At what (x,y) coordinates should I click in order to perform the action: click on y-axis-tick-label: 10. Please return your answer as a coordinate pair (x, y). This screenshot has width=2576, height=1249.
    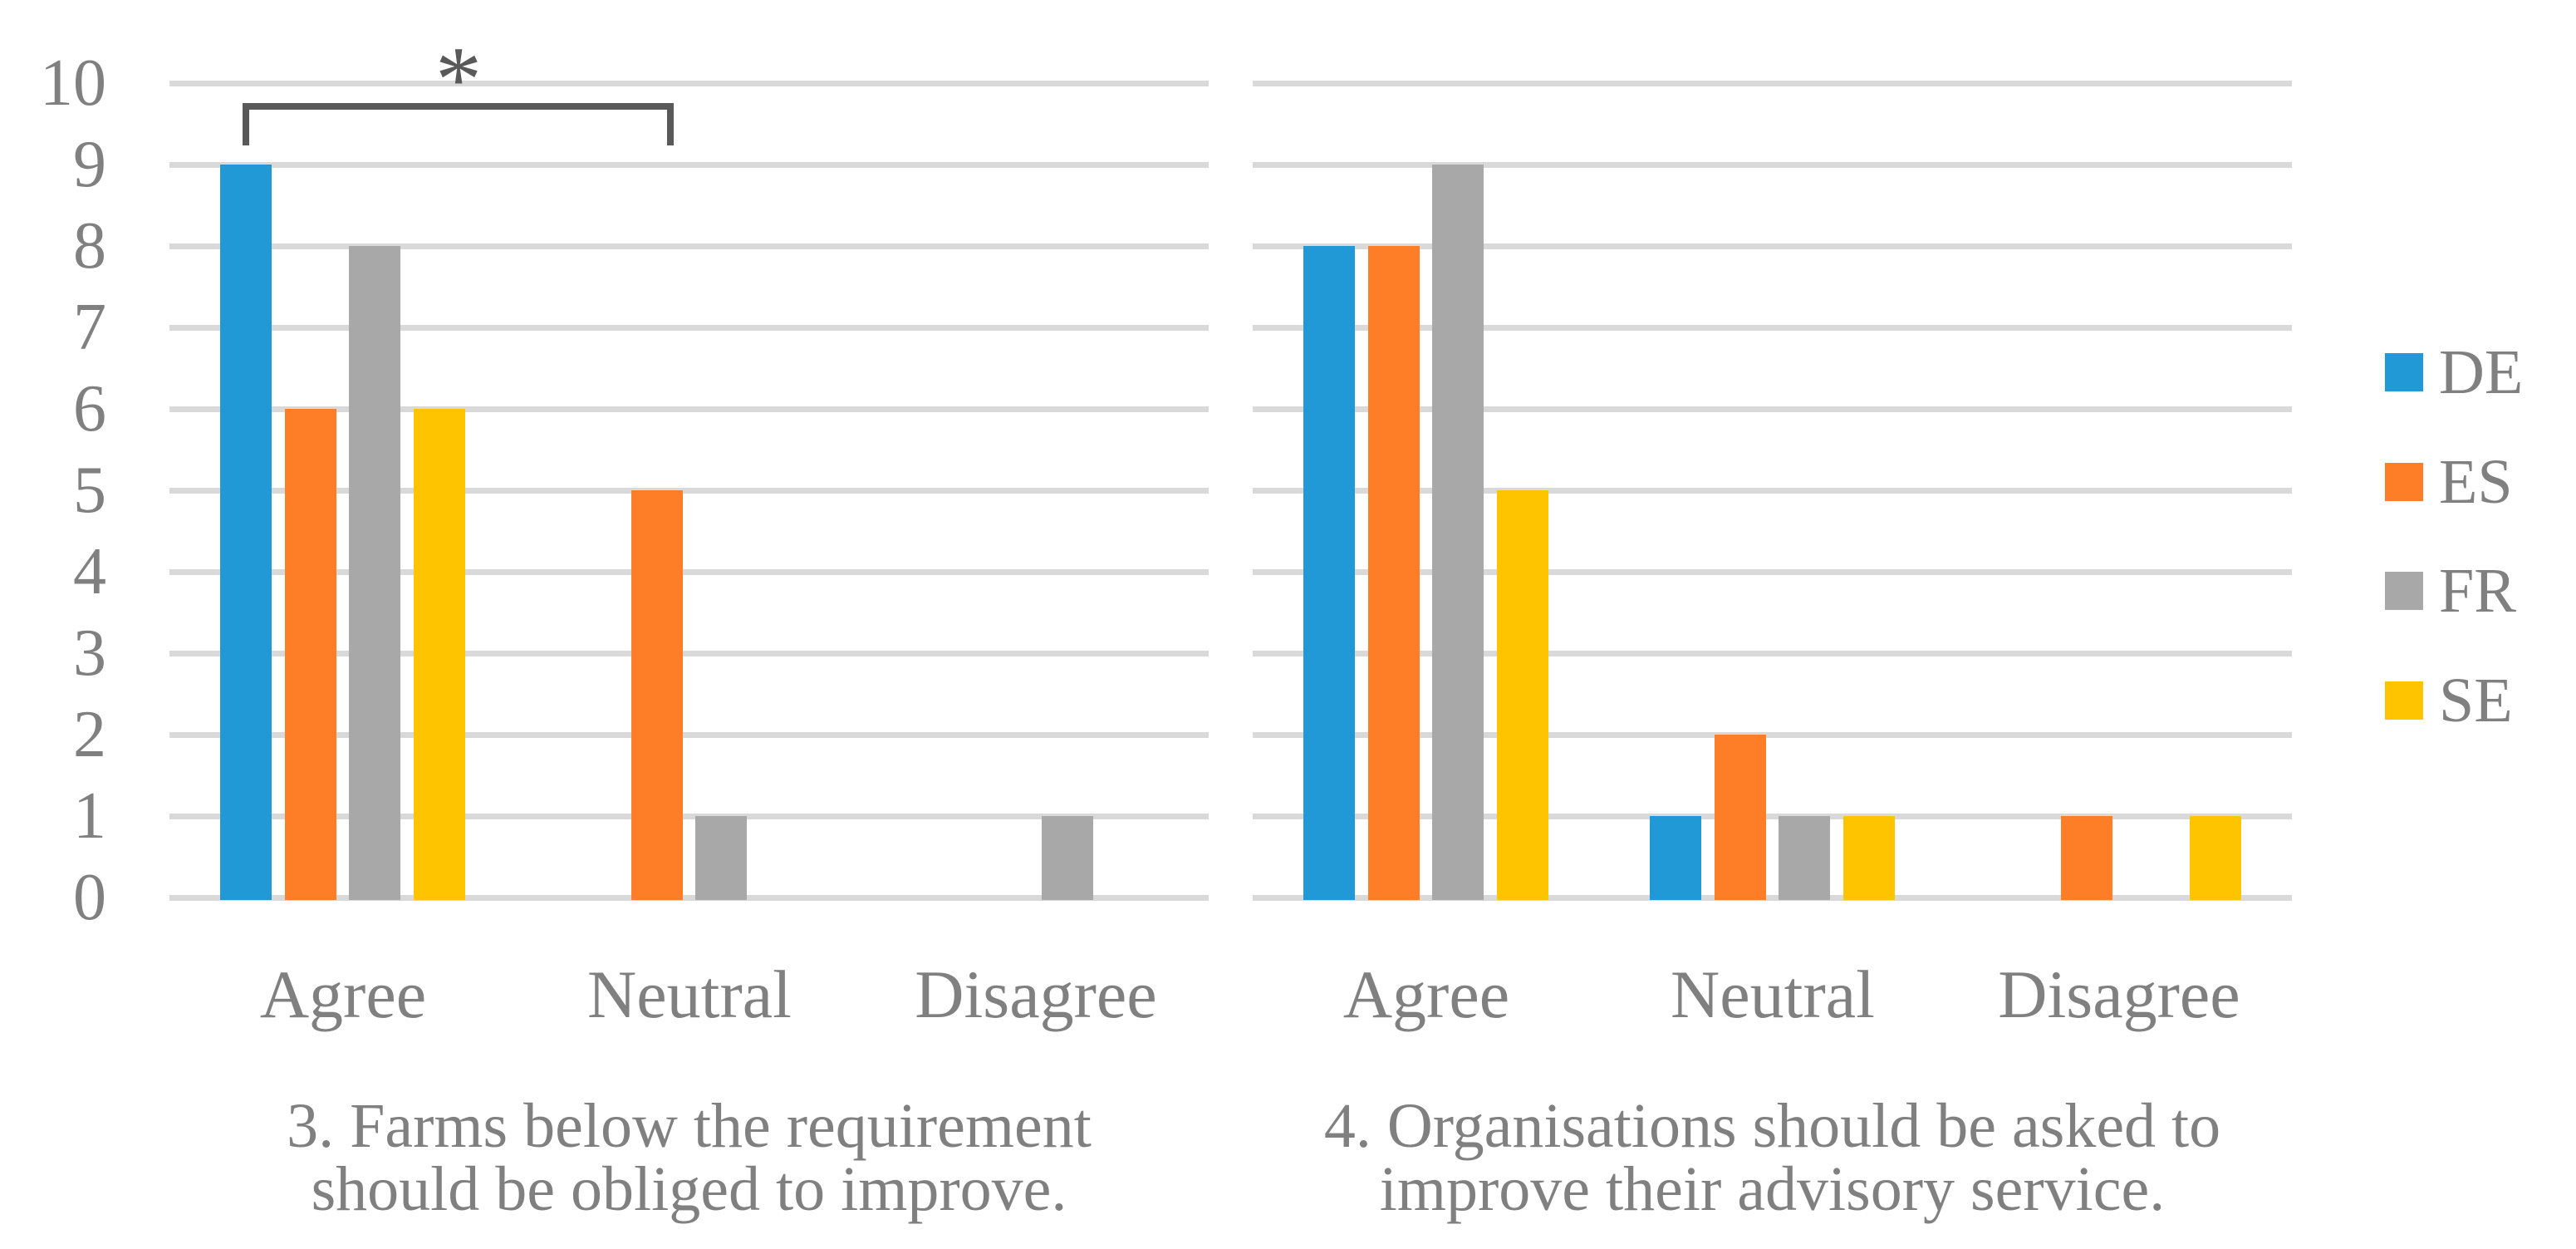
    Looking at the image, I should click on (73, 83).